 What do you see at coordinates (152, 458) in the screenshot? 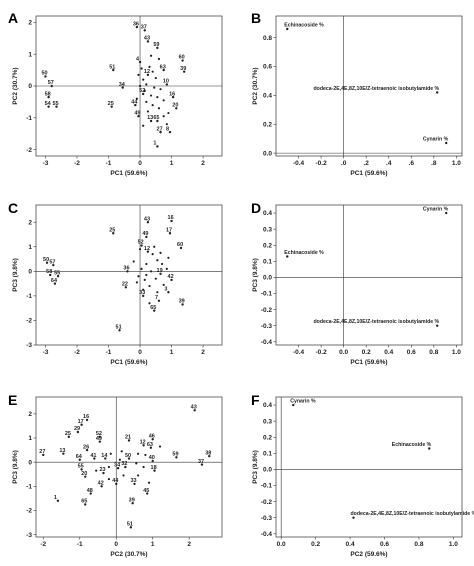
I see `point-label: 40` at bounding box center [152, 458].